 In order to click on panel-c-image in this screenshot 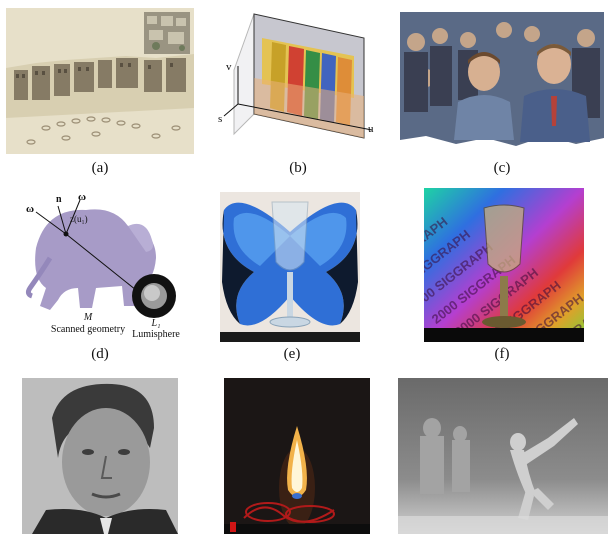, I will do `click(502, 81)`.